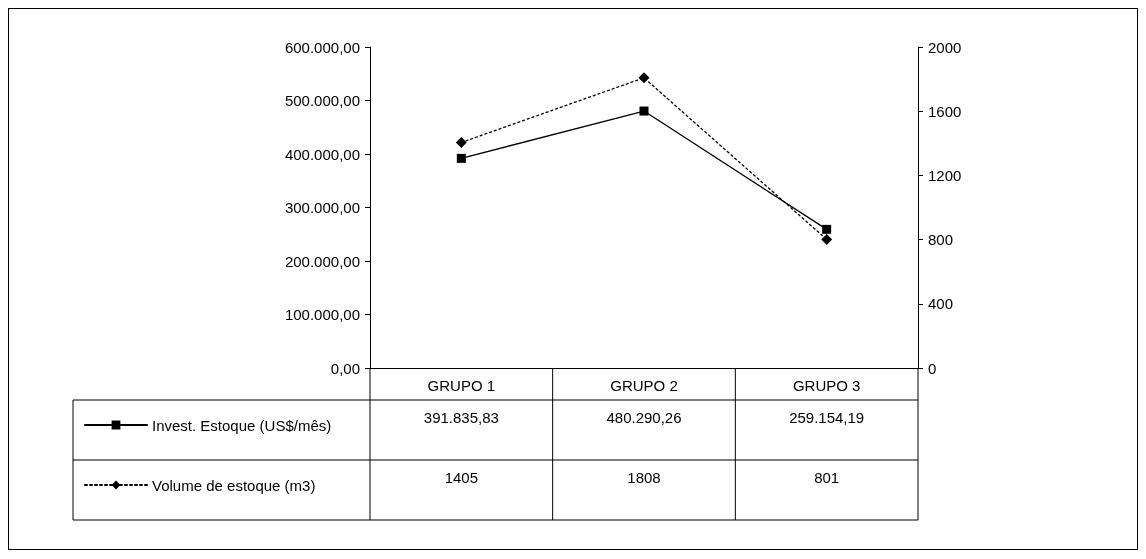 The image size is (1146, 559). I want to click on y-tick-label: 400.000,00, so click(322, 154).